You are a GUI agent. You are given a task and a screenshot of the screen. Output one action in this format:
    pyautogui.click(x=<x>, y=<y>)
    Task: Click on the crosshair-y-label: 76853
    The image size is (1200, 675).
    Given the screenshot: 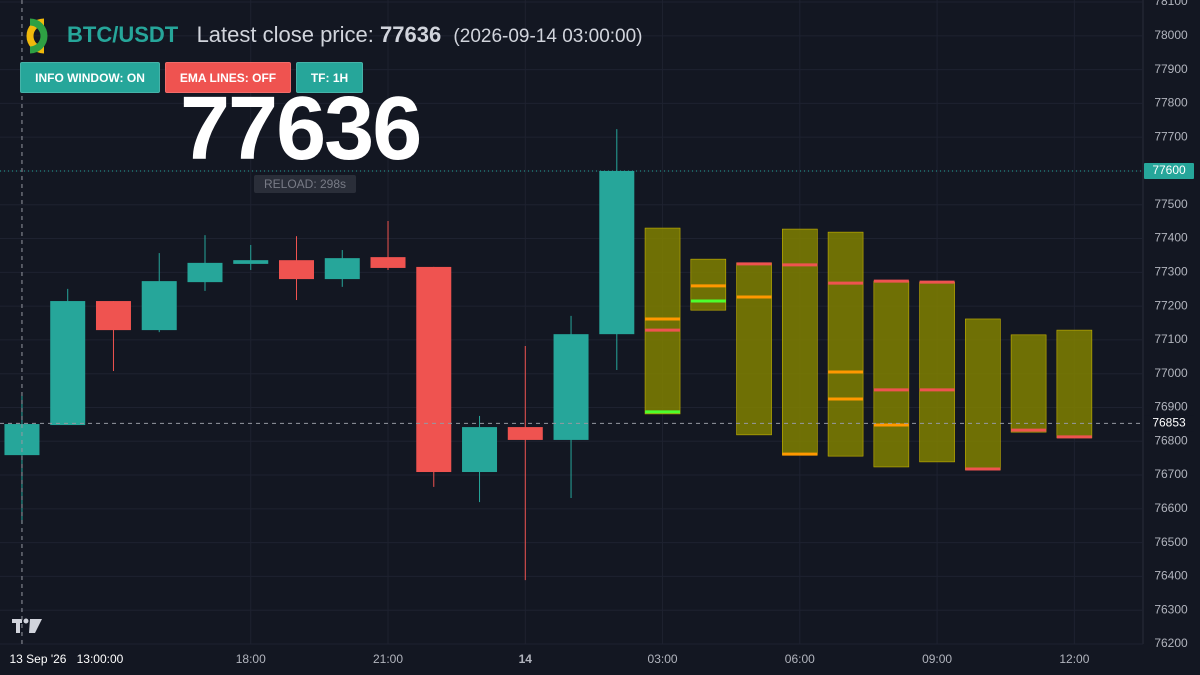 What is the action you would take?
    pyautogui.click(x=1169, y=423)
    